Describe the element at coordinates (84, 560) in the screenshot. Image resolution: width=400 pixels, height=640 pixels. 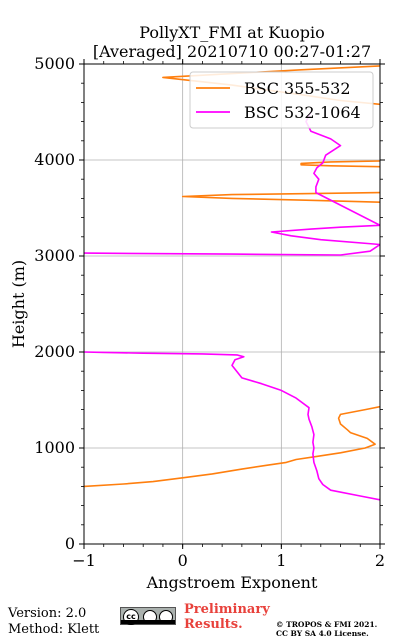
I see `x-tick-label: −1` at that location.